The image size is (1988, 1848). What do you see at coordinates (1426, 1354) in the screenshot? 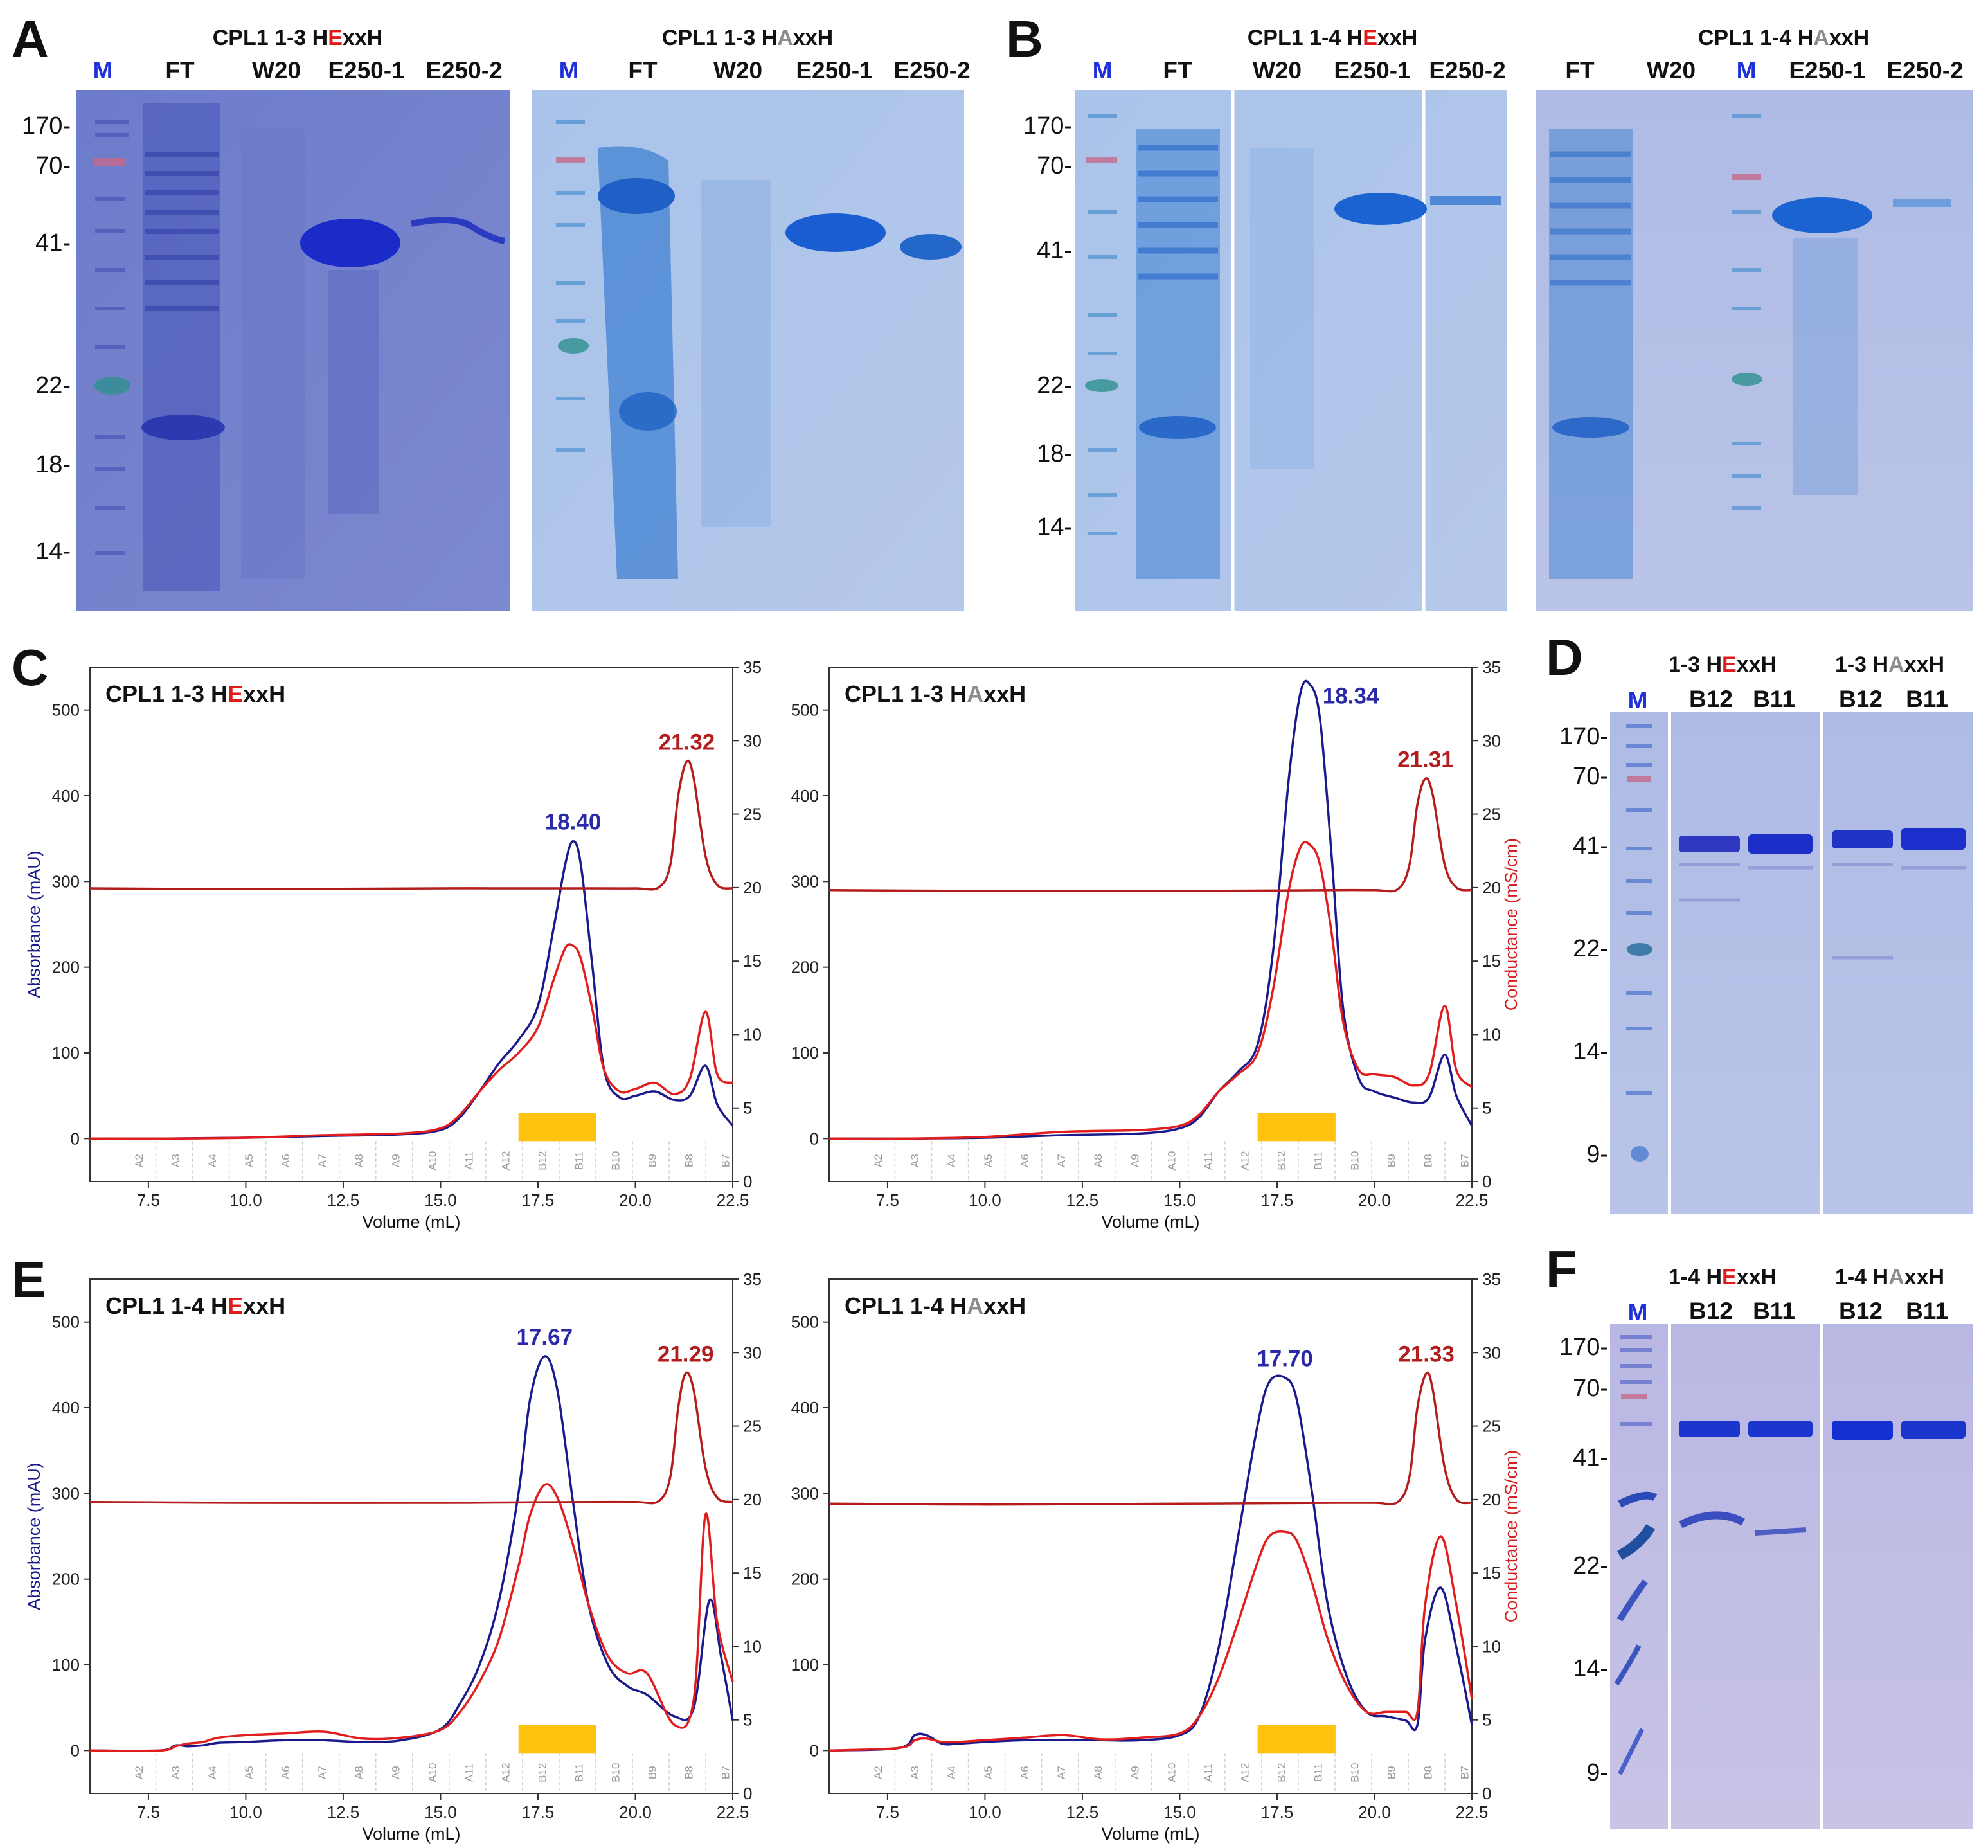
I see `peak-label: 21.33` at bounding box center [1426, 1354].